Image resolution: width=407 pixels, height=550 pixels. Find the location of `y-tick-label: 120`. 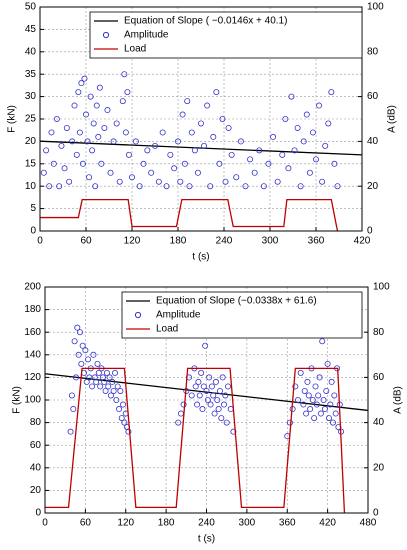

y-tick-label: 120 is located at coordinates (32, 377).